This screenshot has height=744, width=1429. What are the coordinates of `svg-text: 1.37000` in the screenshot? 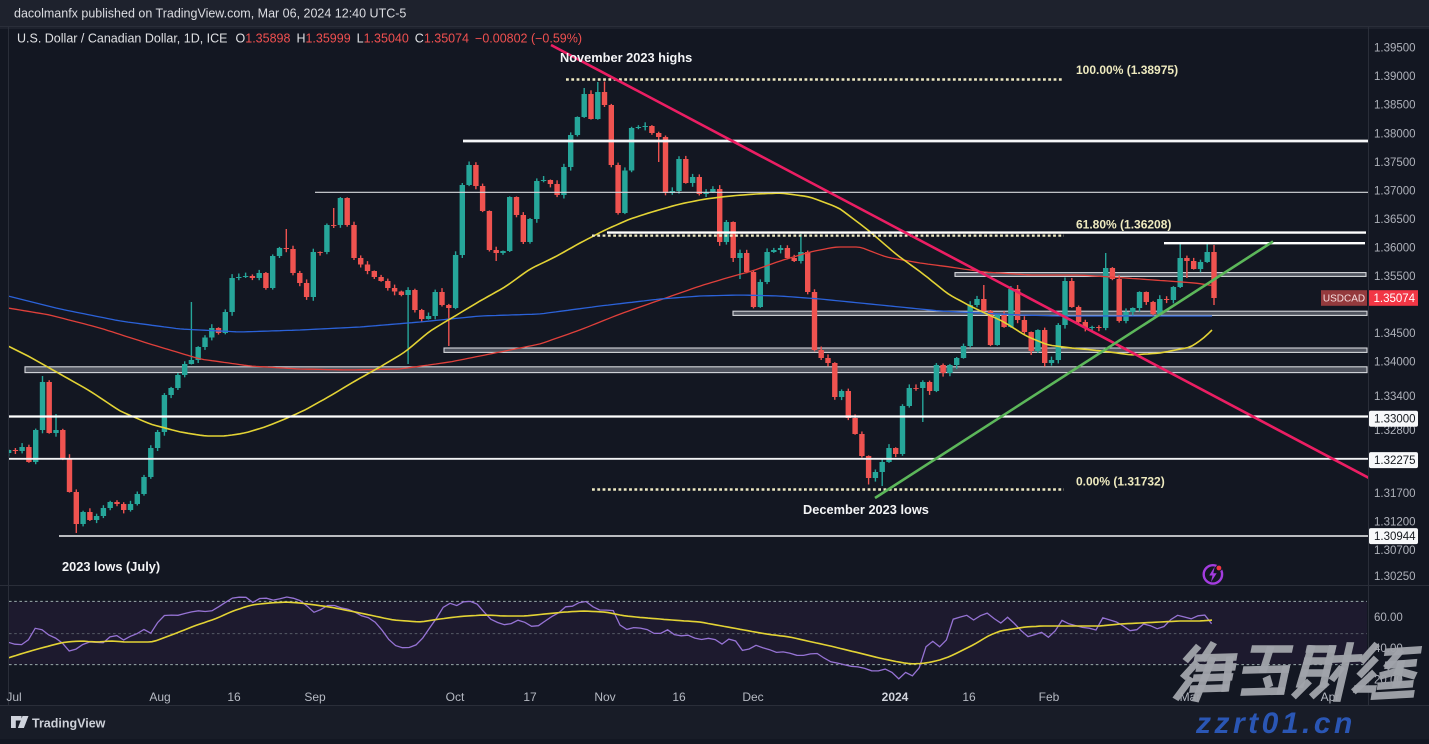 It's located at (1395, 191).